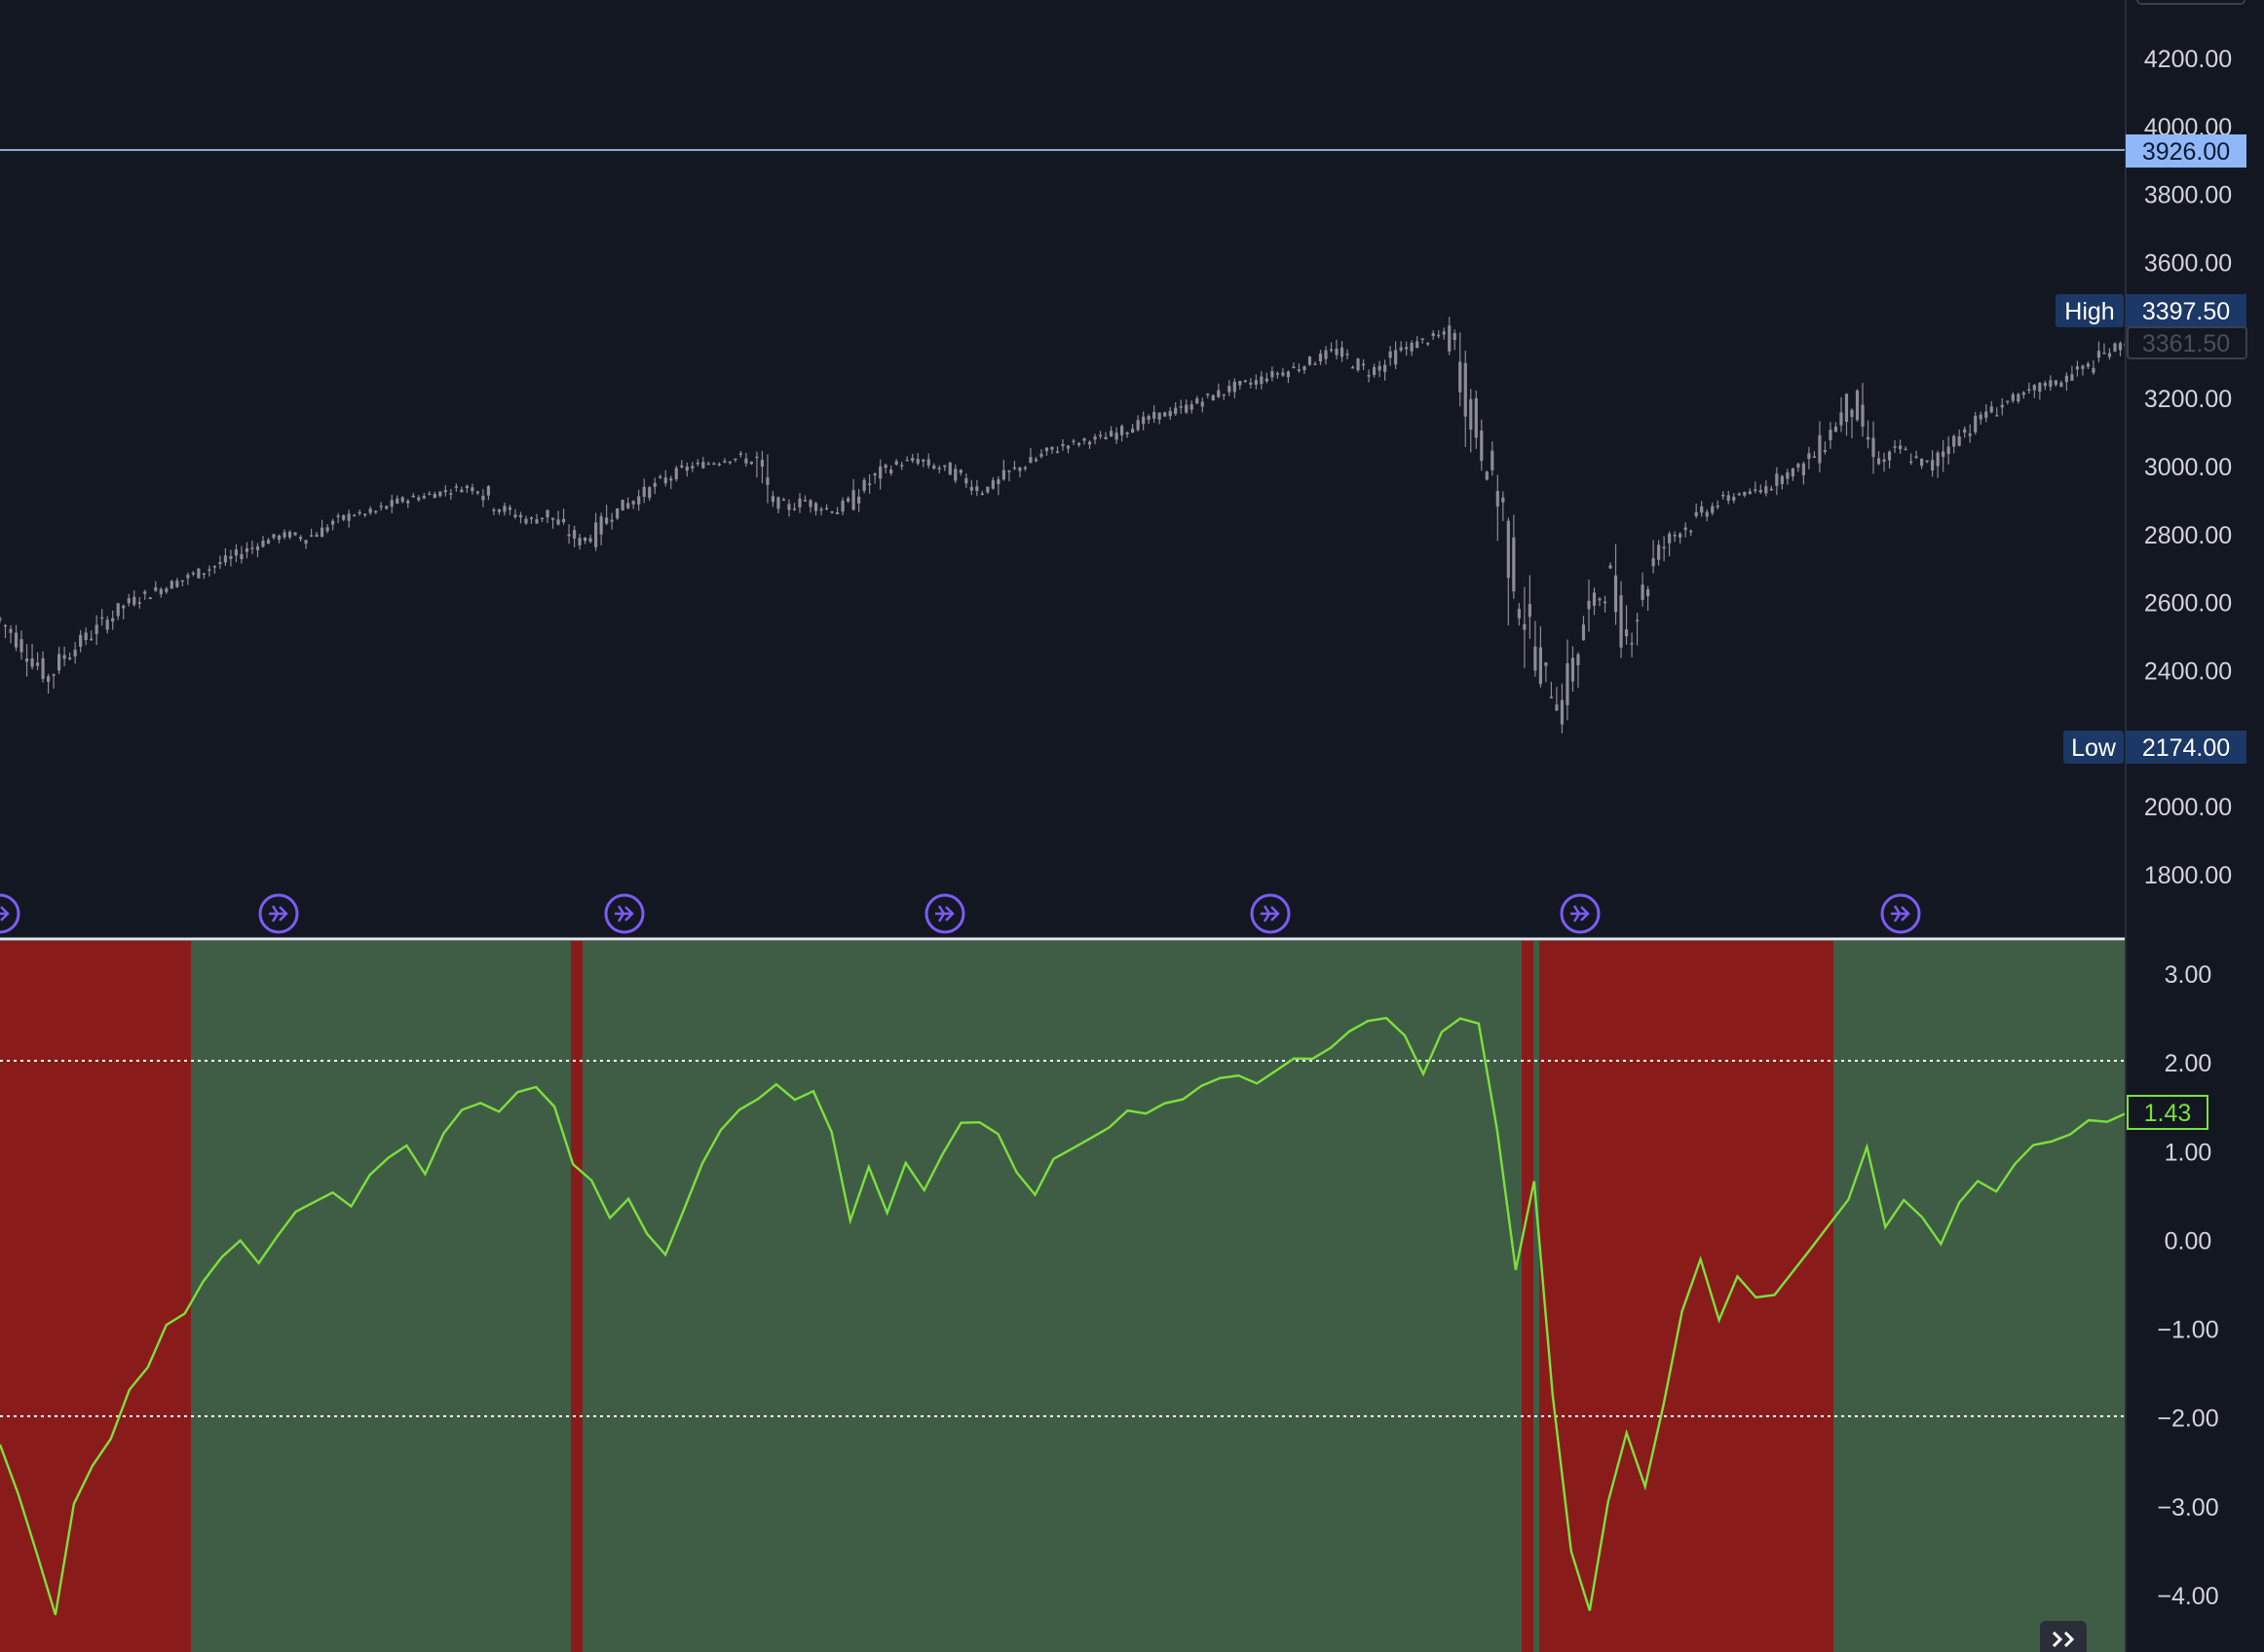 Image resolution: width=2264 pixels, height=1652 pixels. I want to click on oscillator-tick-label: −4.00, so click(2187, 1596).